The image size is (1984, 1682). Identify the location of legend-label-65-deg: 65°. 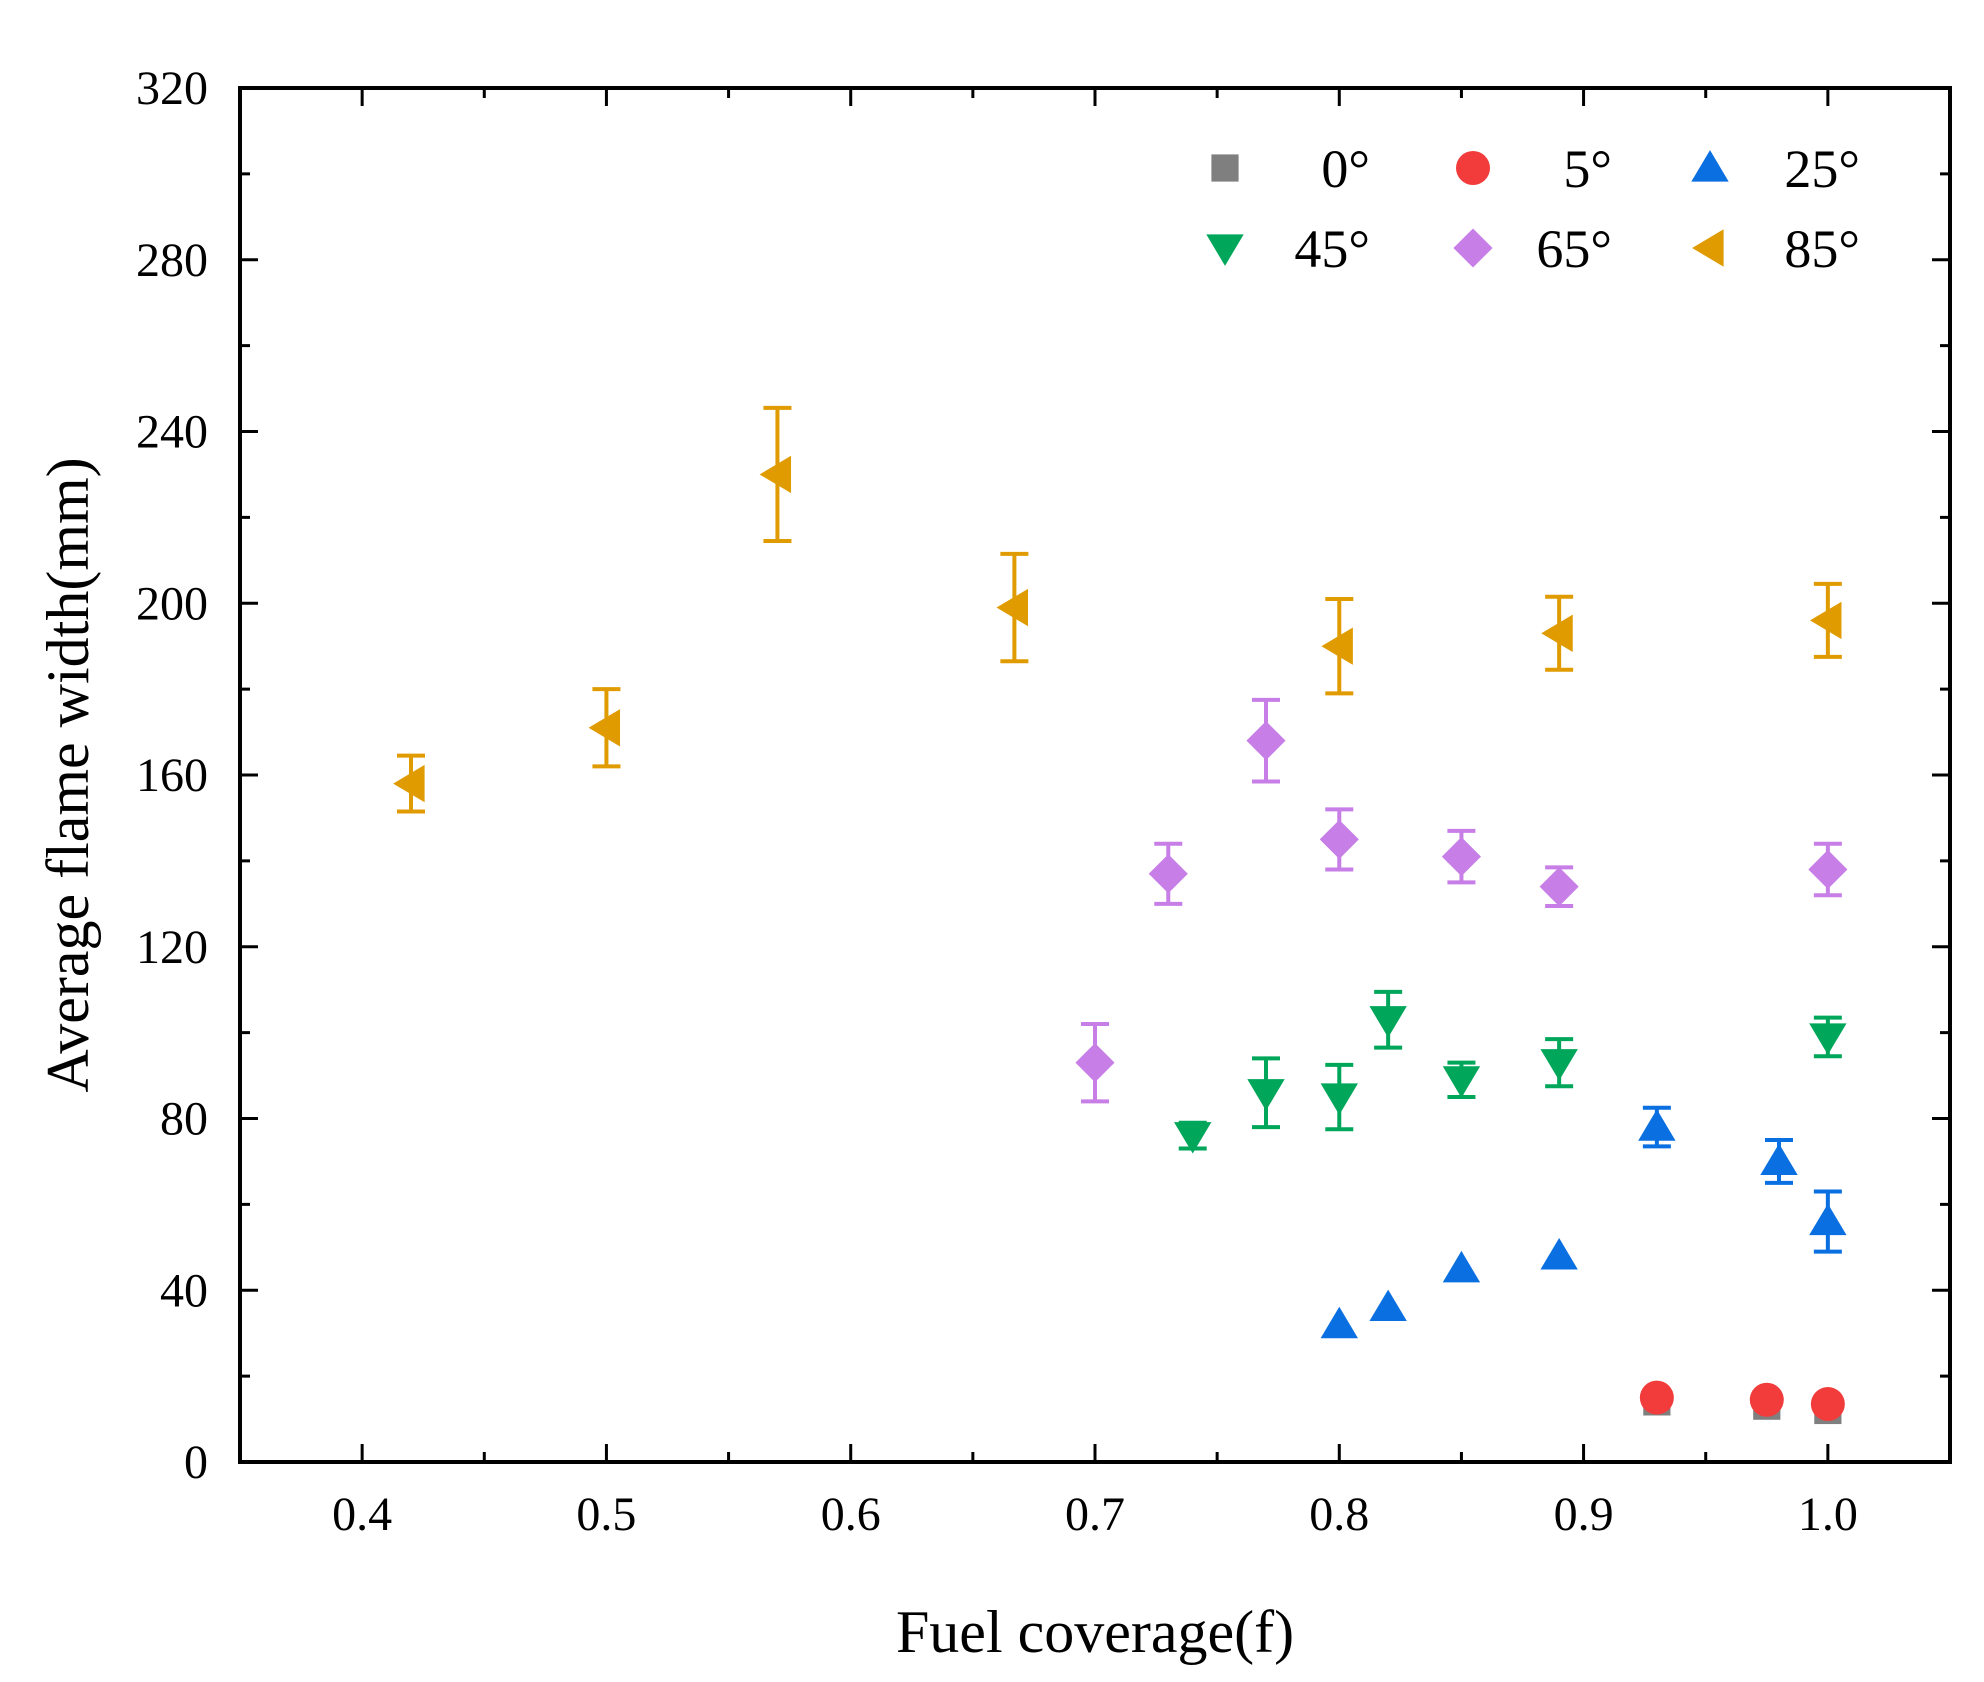
(1574, 249).